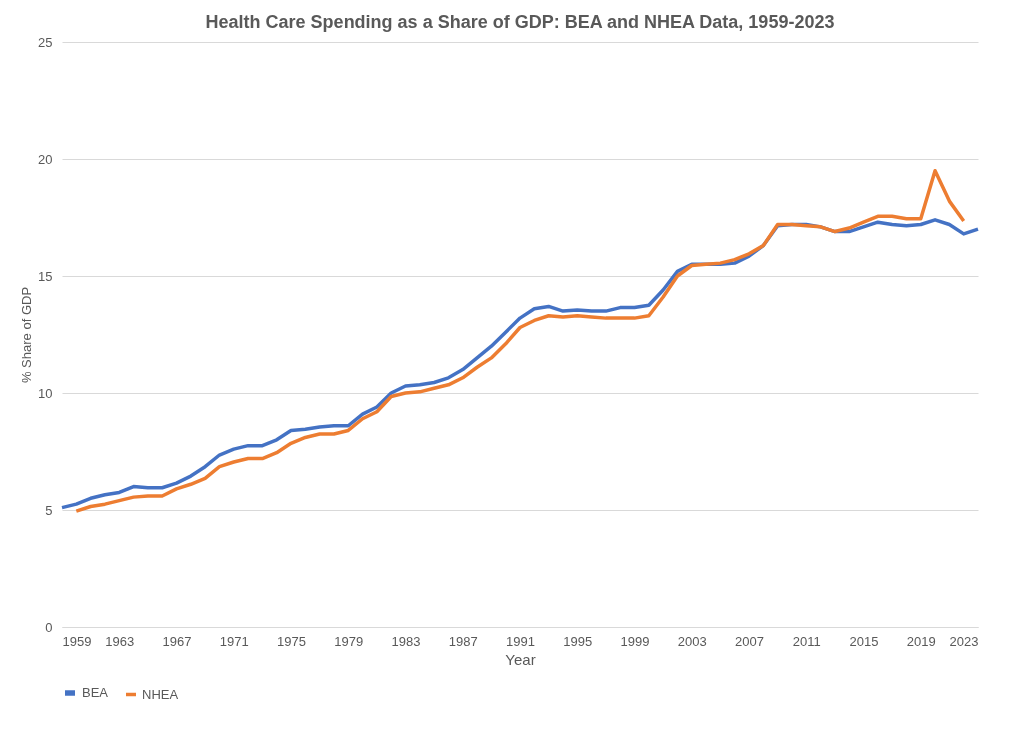  Describe the element at coordinates (49, 627) in the screenshot. I see `y-tick-label: 0` at that location.